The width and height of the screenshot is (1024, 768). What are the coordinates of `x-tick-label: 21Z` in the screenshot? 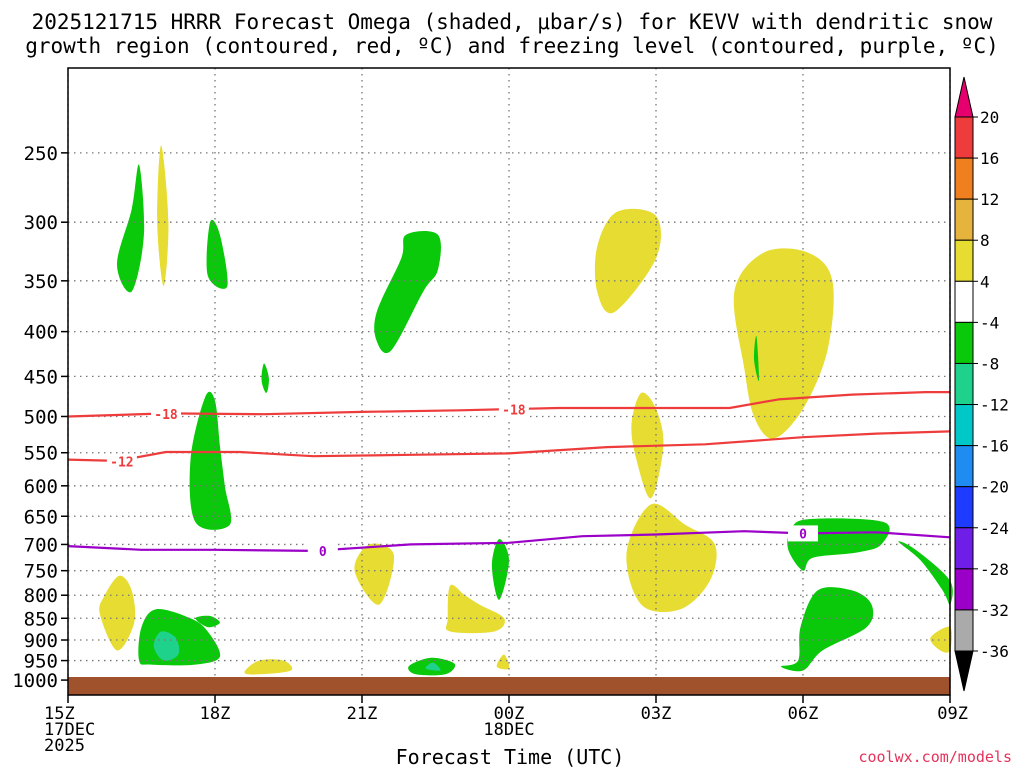 It's located at (362, 714).